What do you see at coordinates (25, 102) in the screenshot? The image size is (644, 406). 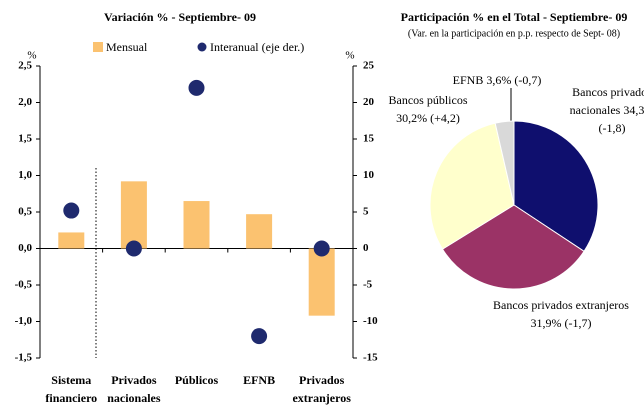 I see `y-tick-label: 2,0` at bounding box center [25, 102].